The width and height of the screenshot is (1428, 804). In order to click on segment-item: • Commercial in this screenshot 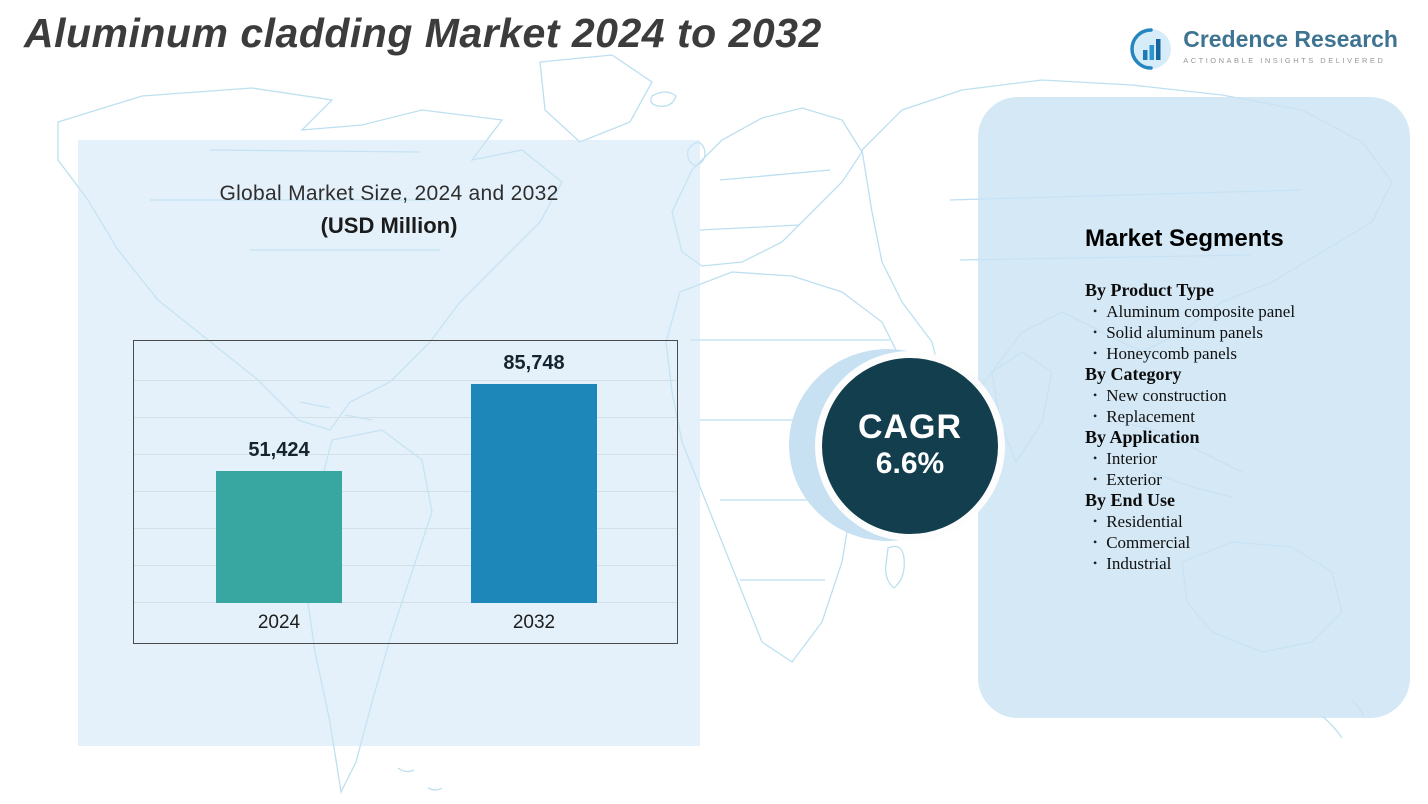, I will do `click(1142, 542)`.